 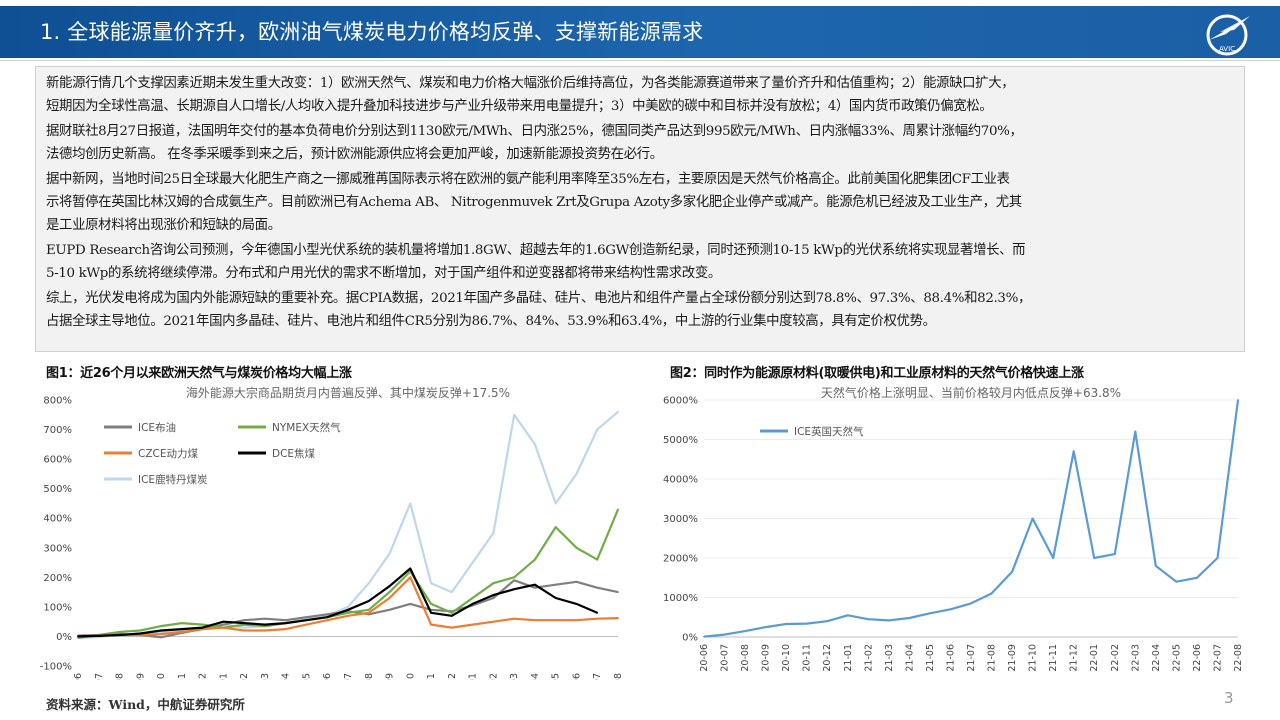 What do you see at coordinates (514, 676) in the screenshot?
I see `x-tick-label: 22-03` at bounding box center [514, 676].